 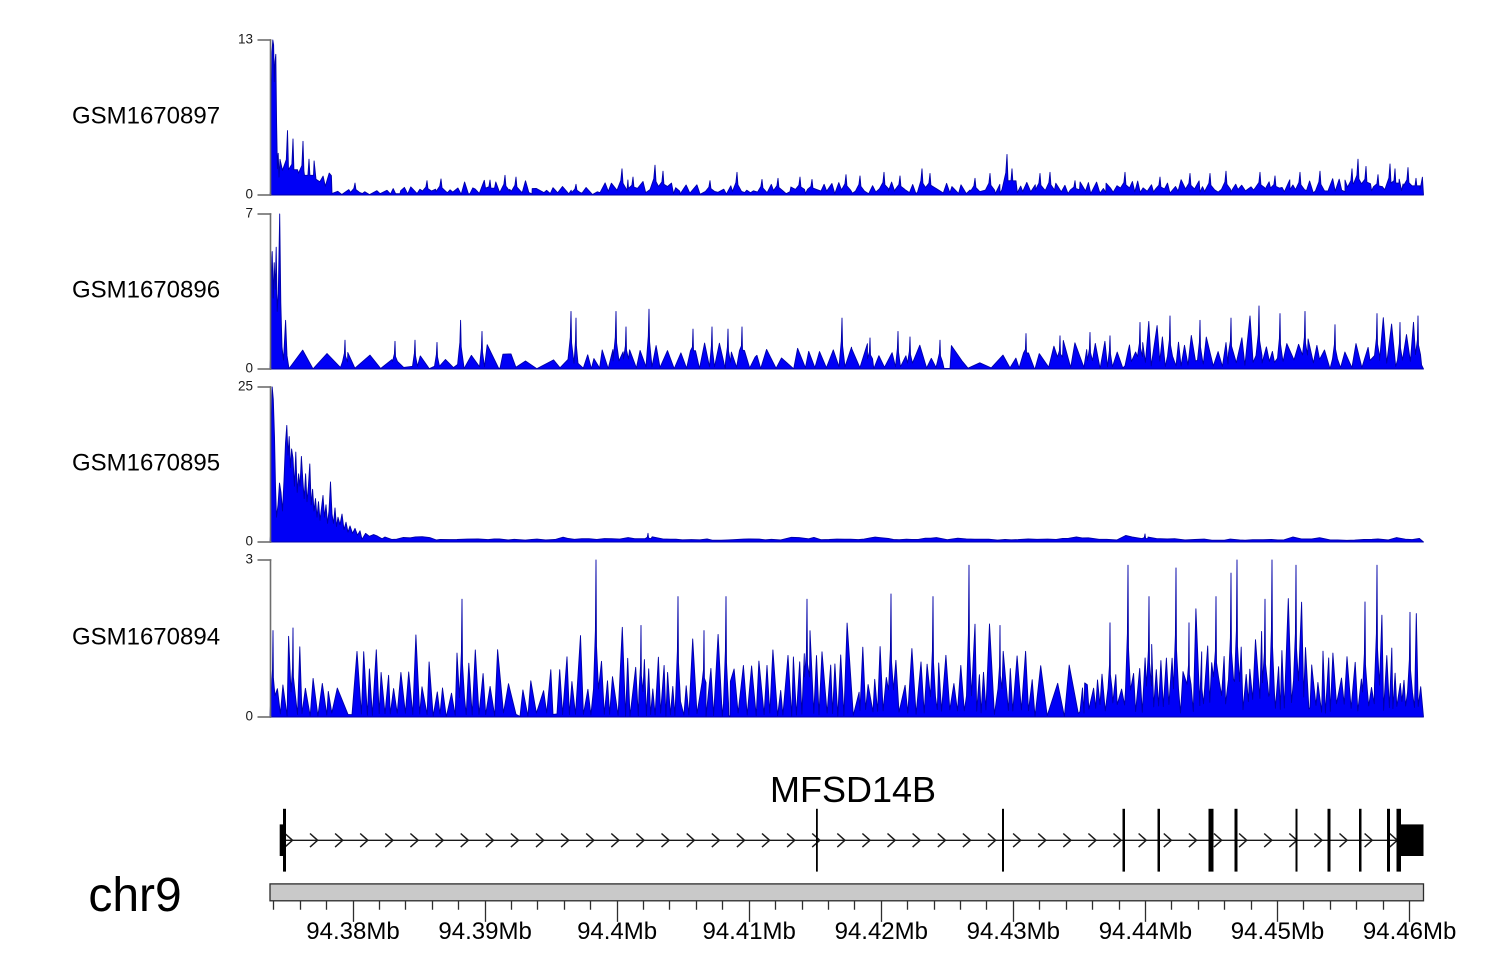 What do you see at coordinates (1409, 931) in the screenshot?
I see `svg-text: 94.46Mb` at bounding box center [1409, 931].